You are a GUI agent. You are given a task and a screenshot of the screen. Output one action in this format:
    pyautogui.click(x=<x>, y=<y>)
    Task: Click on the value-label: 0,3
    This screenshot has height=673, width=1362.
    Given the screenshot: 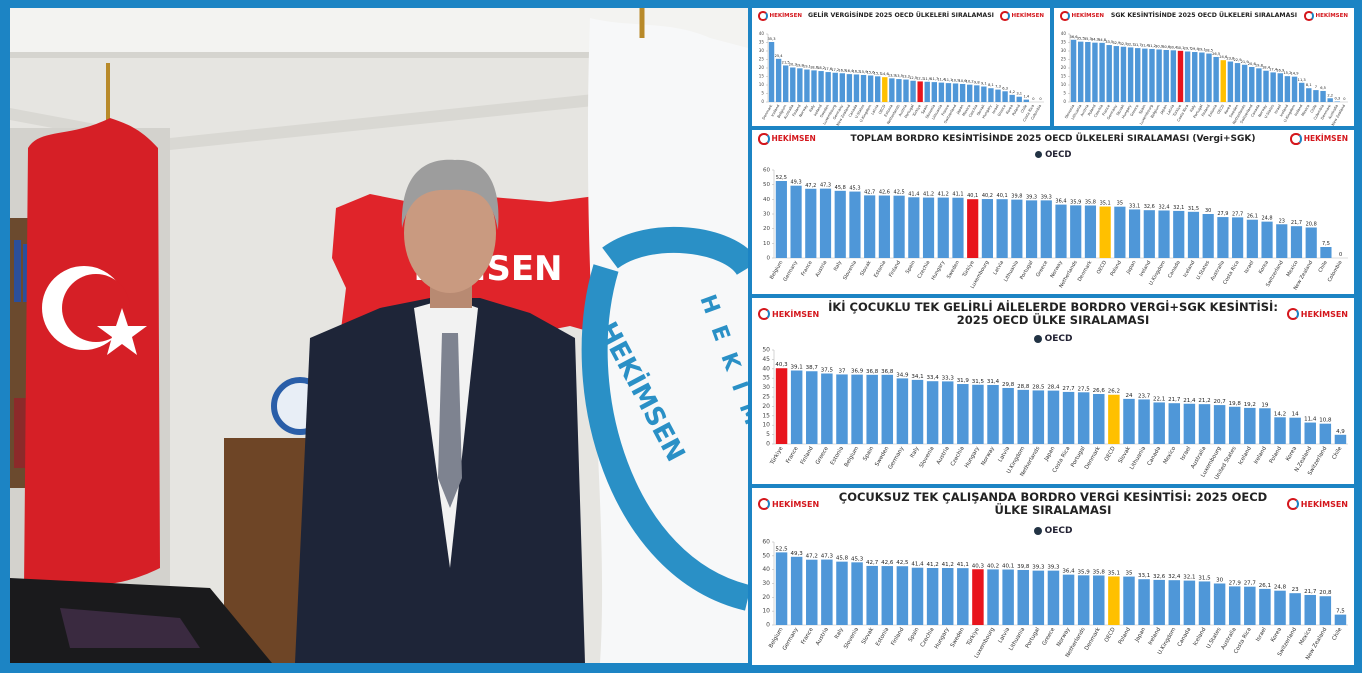 What is the action you would take?
    pyautogui.click(x=1337, y=98)
    